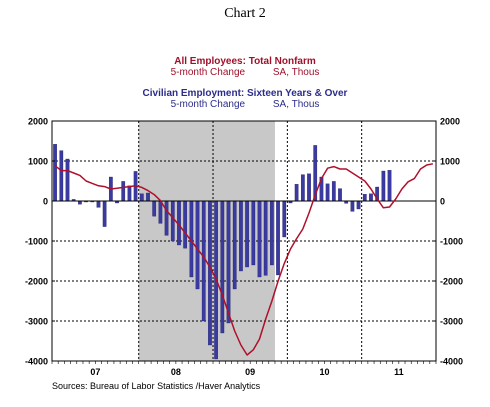 This screenshot has height=407, width=490. Describe the element at coordinates (95, 372) in the screenshot. I see `x-tick-label: 07` at that location.